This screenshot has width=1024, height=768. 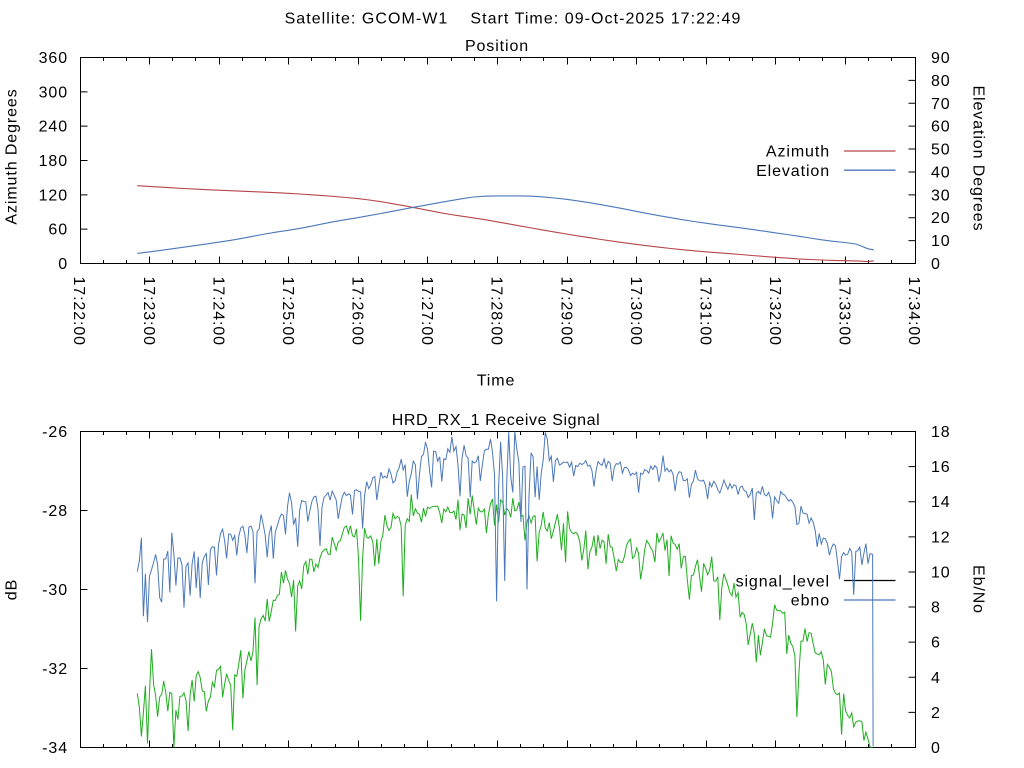 What do you see at coordinates (783, 581) in the screenshot?
I see `svg-text: signal_level` at bounding box center [783, 581].